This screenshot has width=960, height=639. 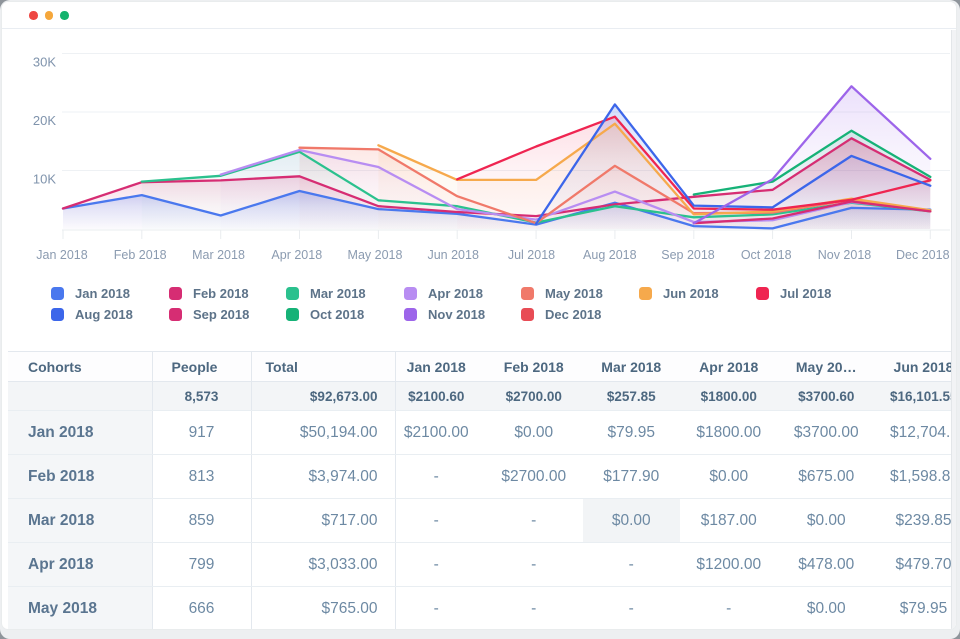 What do you see at coordinates (766, 255) in the screenshot?
I see `svg-text: Oct 2018` at bounding box center [766, 255].